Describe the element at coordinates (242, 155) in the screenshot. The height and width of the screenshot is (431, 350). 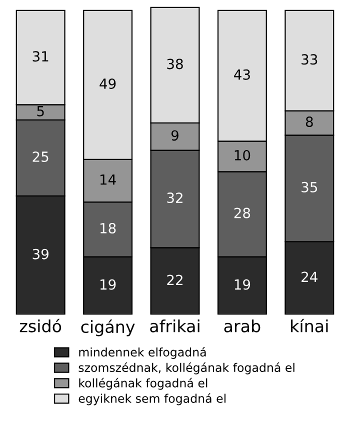
I see `data-label: 10` at that location.